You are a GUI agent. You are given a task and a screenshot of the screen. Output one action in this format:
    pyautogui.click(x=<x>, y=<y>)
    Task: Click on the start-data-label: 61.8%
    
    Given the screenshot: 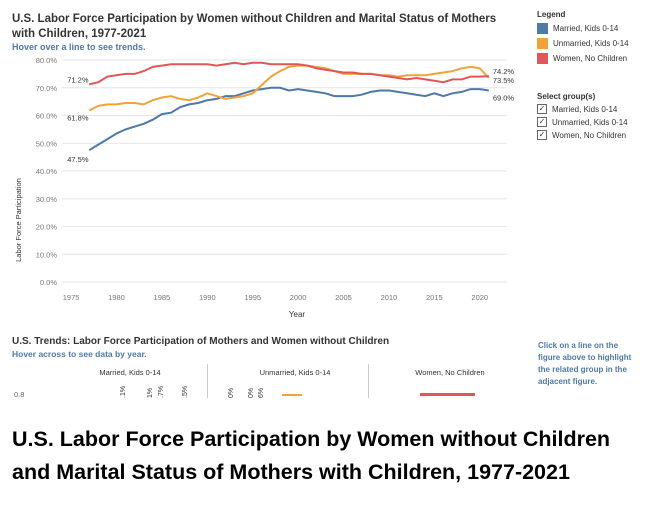 What is the action you would take?
    pyautogui.click(x=78, y=118)
    